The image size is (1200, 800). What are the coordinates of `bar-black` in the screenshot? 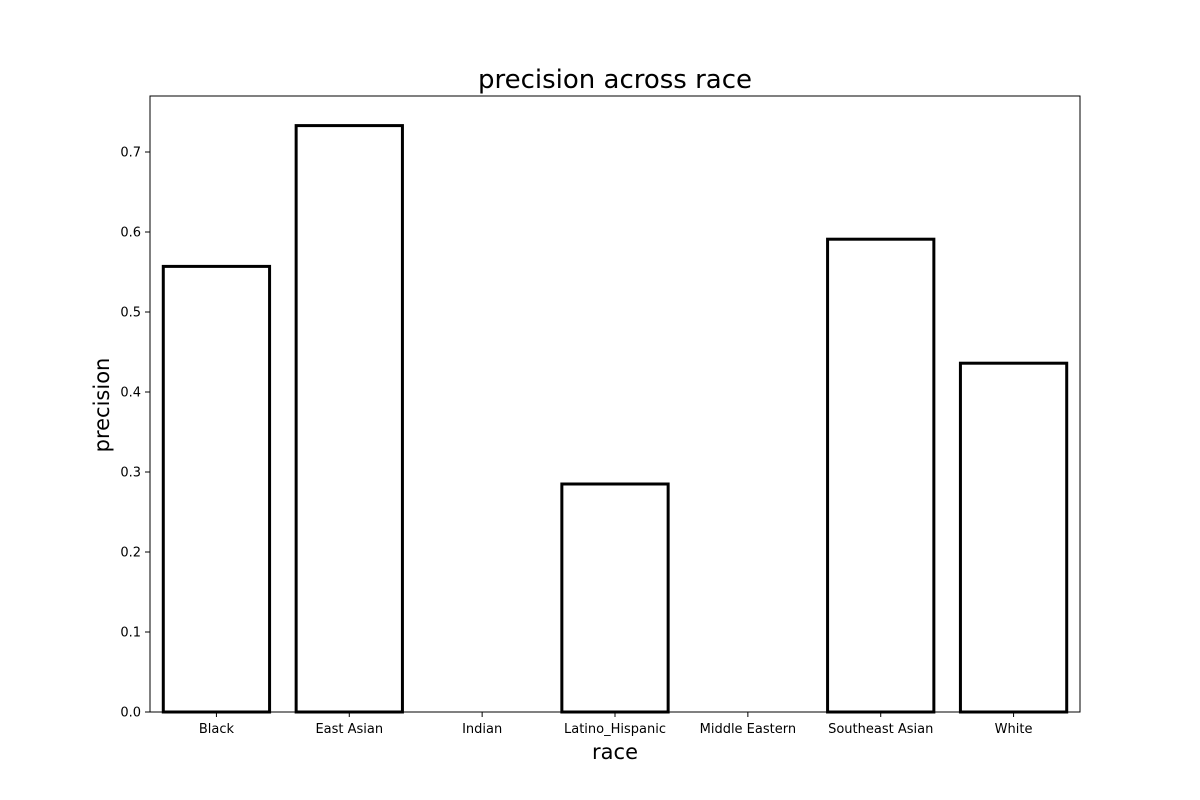 It's located at (216, 489).